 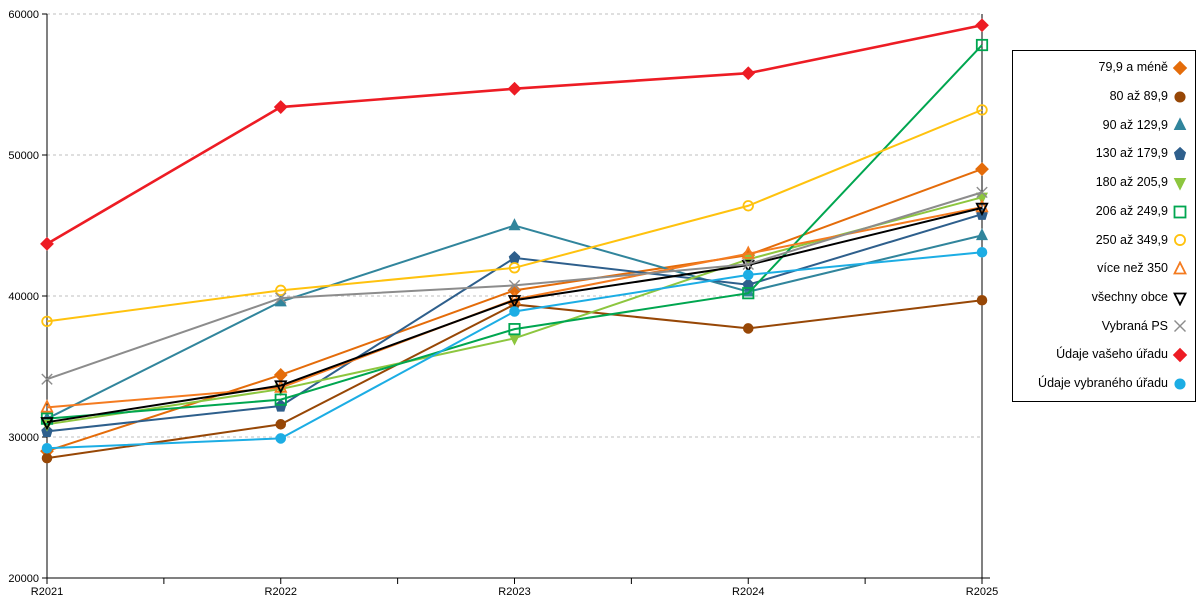 I want to click on x-tick-label: R2023, so click(x=514, y=592).